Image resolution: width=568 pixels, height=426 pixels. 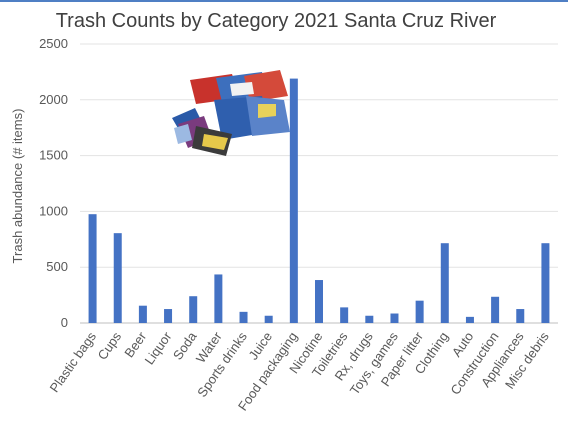 I want to click on y-tick-label: 2000, so click(x=53, y=99).